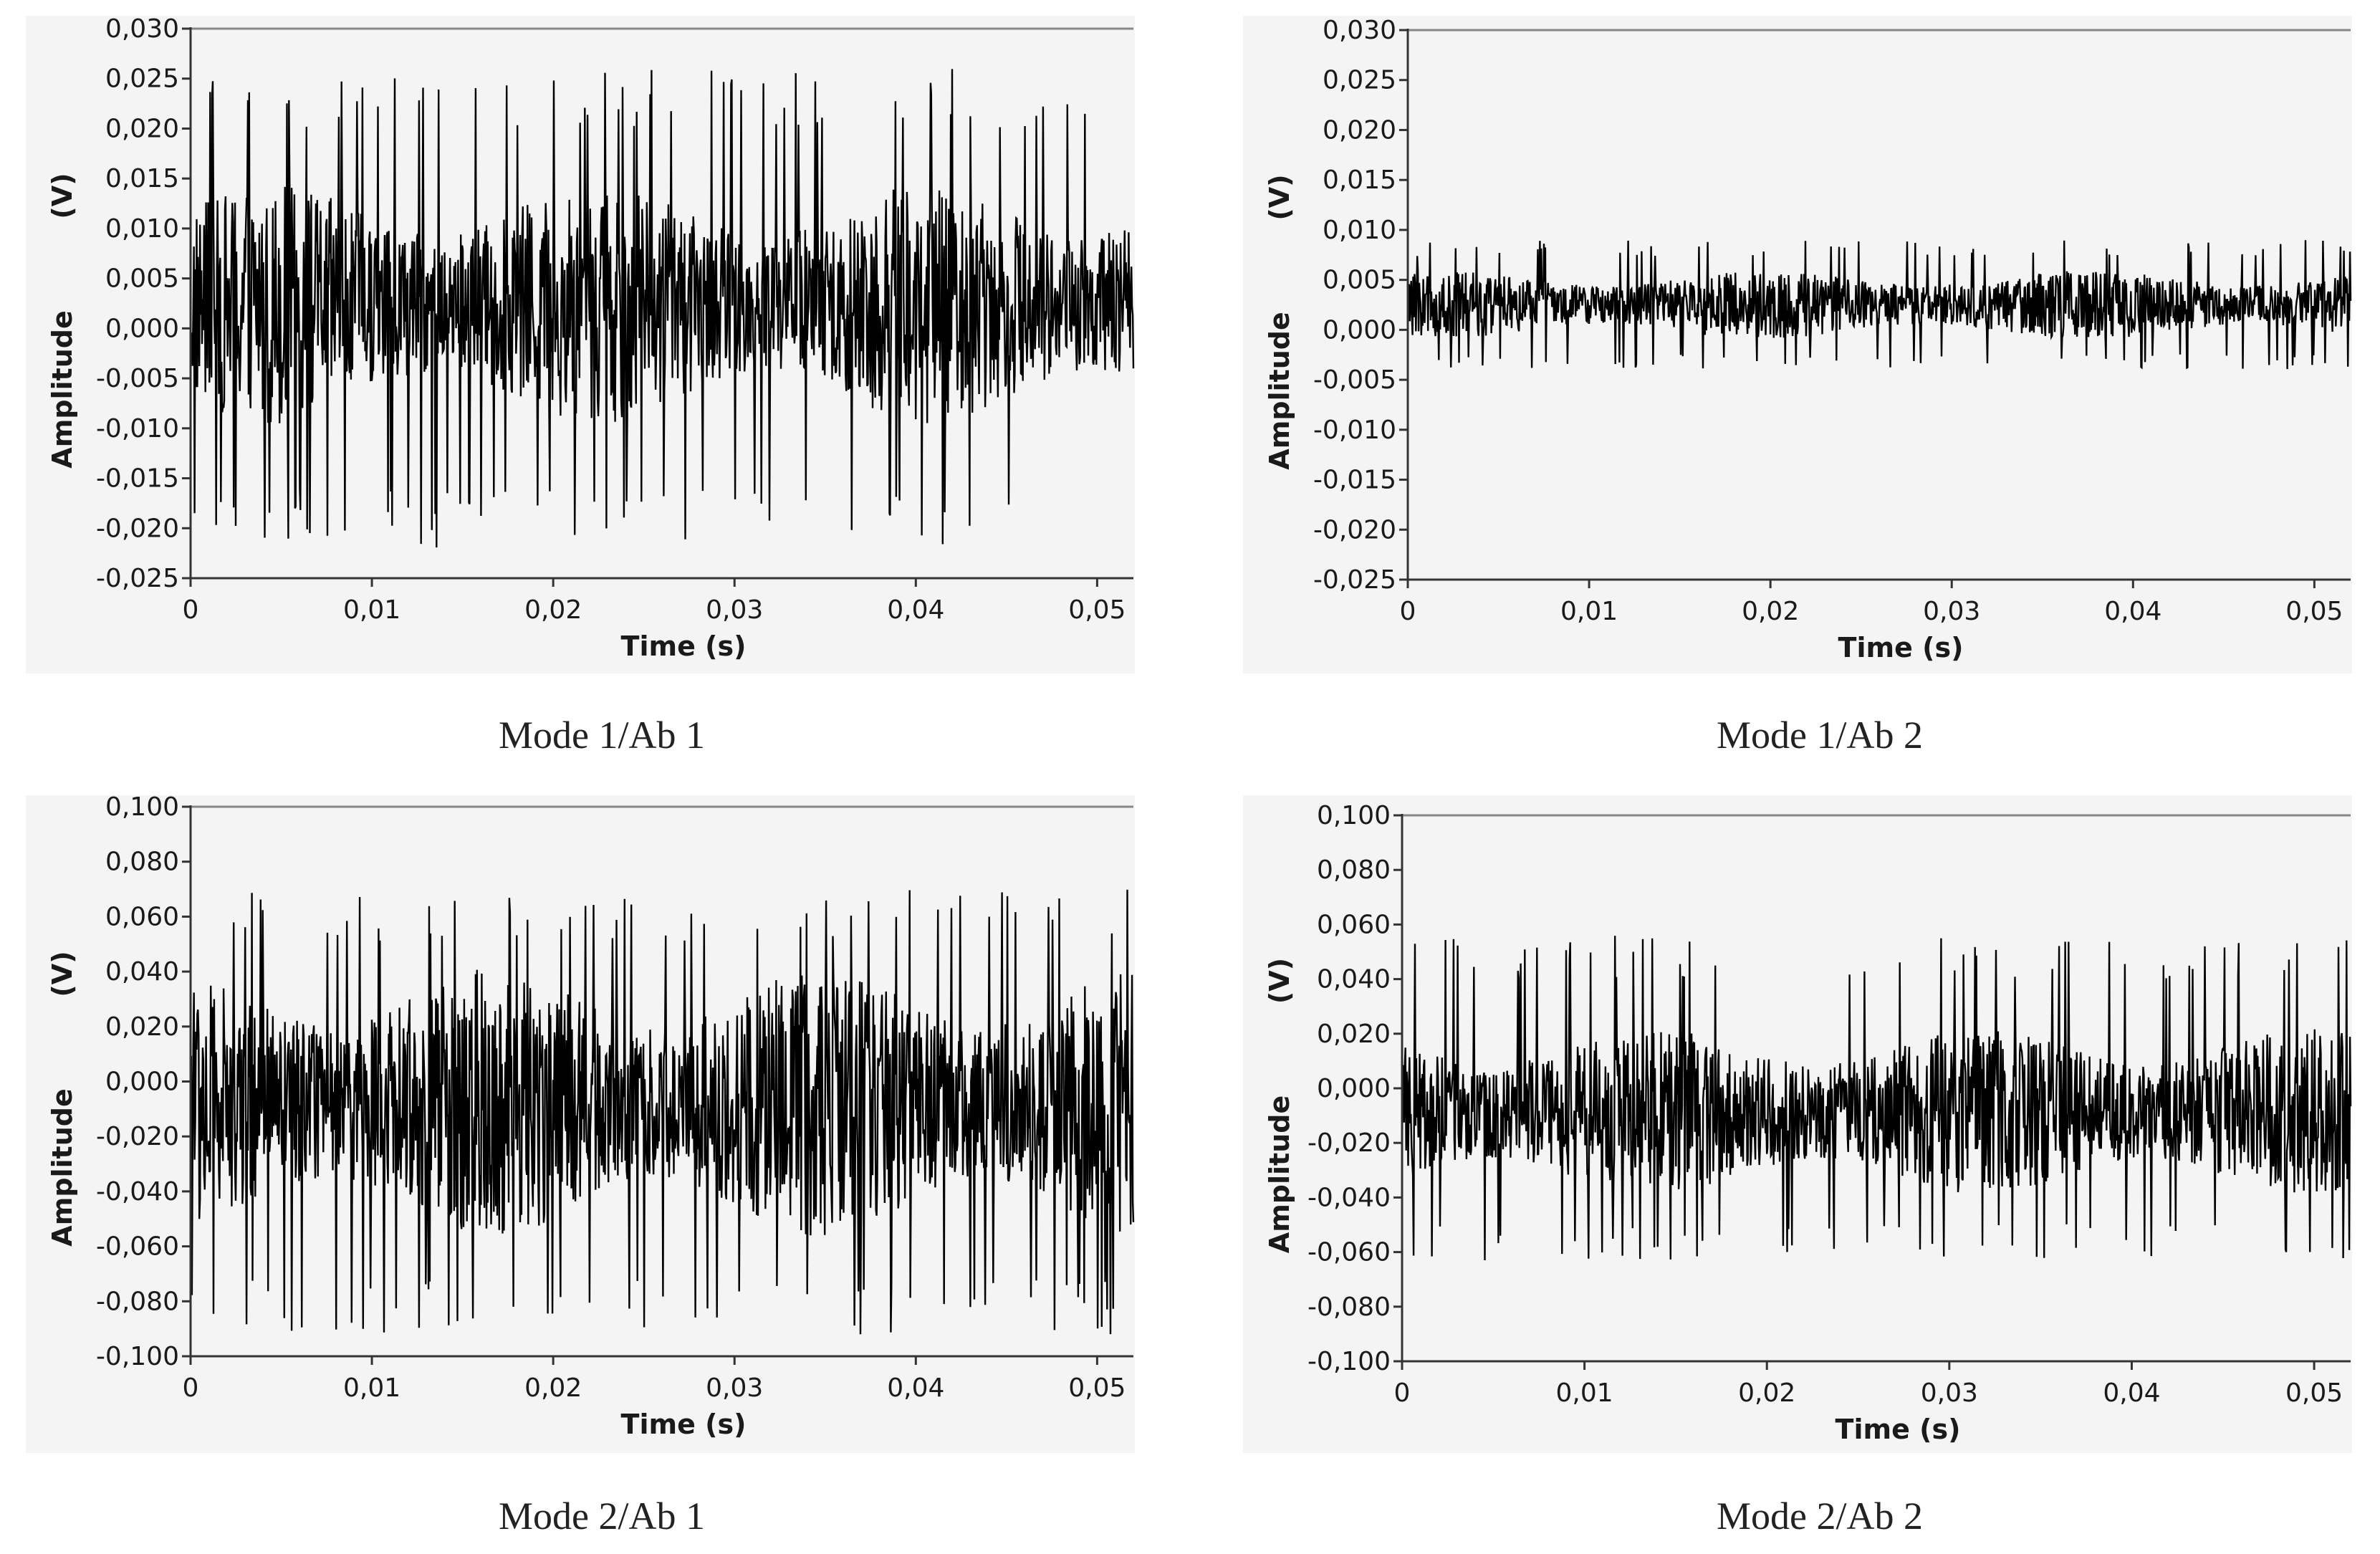 The height and width of the screenshot is (1554, 2380). What do you see at coordinates (1820, 1516) in the screenshot?
I see `caption-mode2-ab2: Mode 2/Ab 2` at bounding box center [1820, 1516].